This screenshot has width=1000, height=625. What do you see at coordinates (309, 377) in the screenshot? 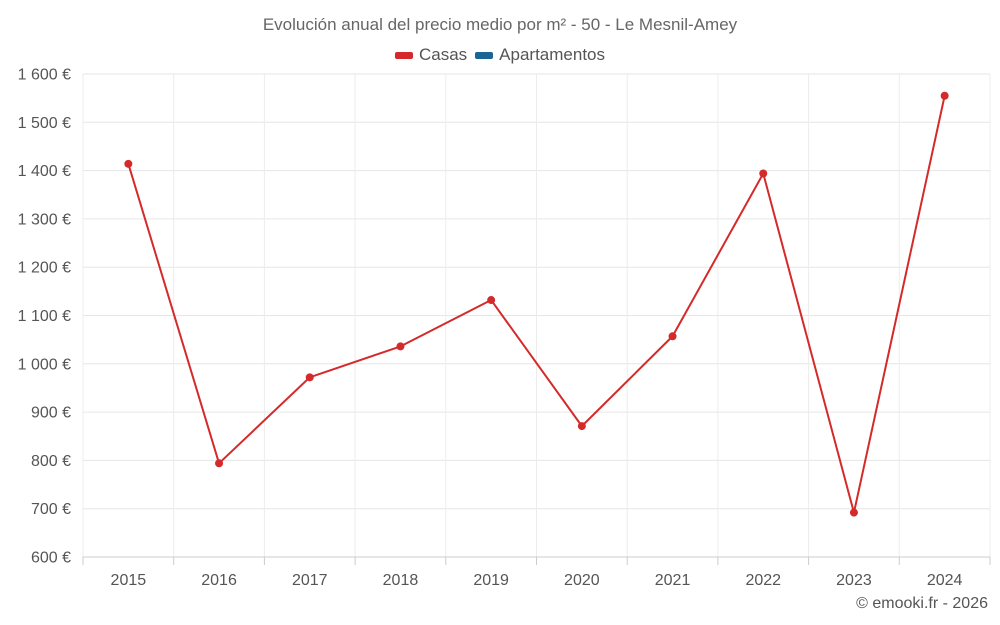
I see `data-point-casas-2017` at bounding box center [309, 377].